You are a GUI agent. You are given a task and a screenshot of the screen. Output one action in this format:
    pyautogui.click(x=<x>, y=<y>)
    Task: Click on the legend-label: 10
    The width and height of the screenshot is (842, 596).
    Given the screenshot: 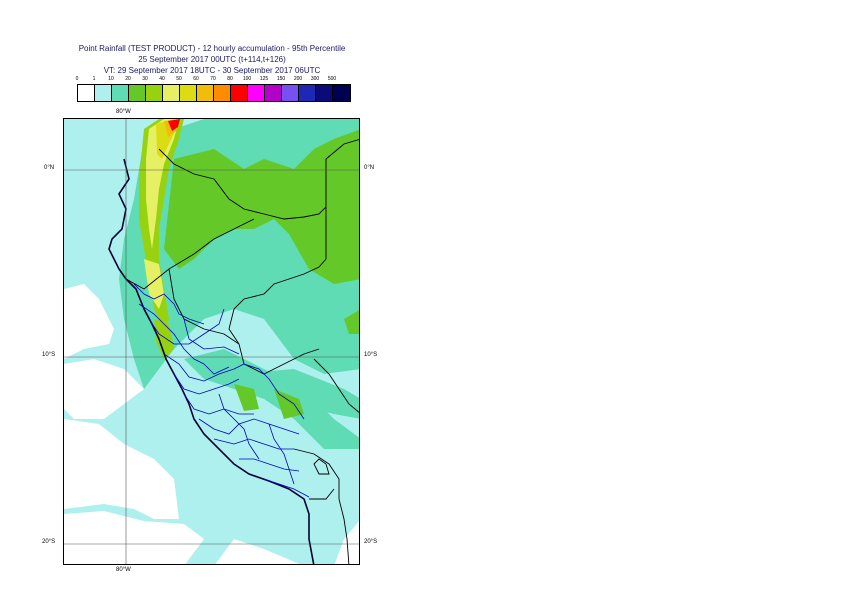 What is the action you would take?
    pyautogui.click(x=111, y=79)
    